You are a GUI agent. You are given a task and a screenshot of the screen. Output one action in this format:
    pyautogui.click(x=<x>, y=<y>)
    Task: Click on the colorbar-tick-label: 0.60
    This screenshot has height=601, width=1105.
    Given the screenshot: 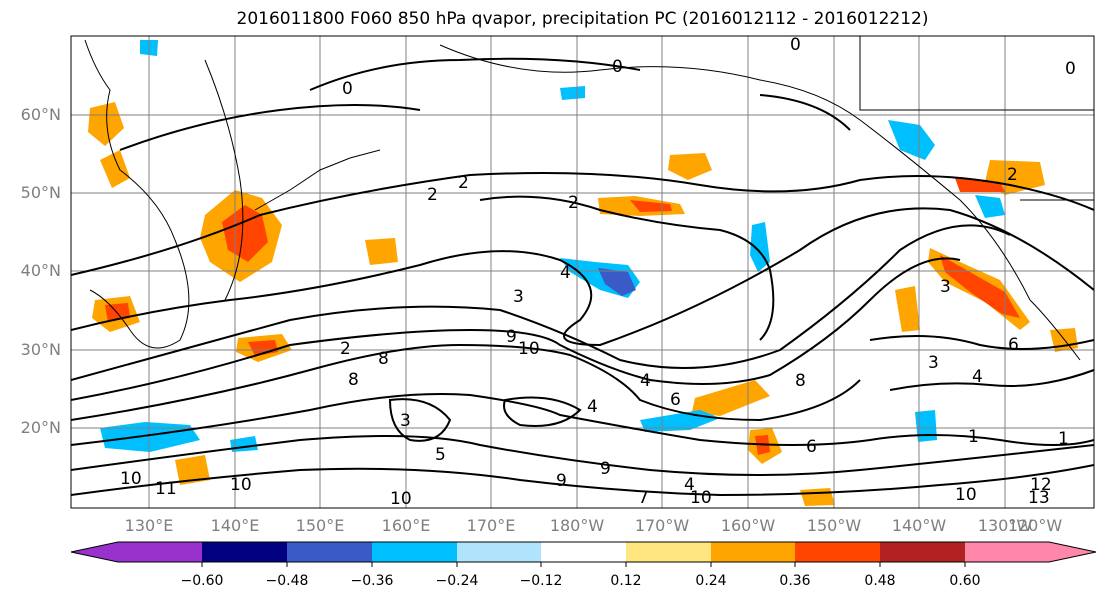 What is the action you would take?
    pyautogui.click(x=965, y=581)
    